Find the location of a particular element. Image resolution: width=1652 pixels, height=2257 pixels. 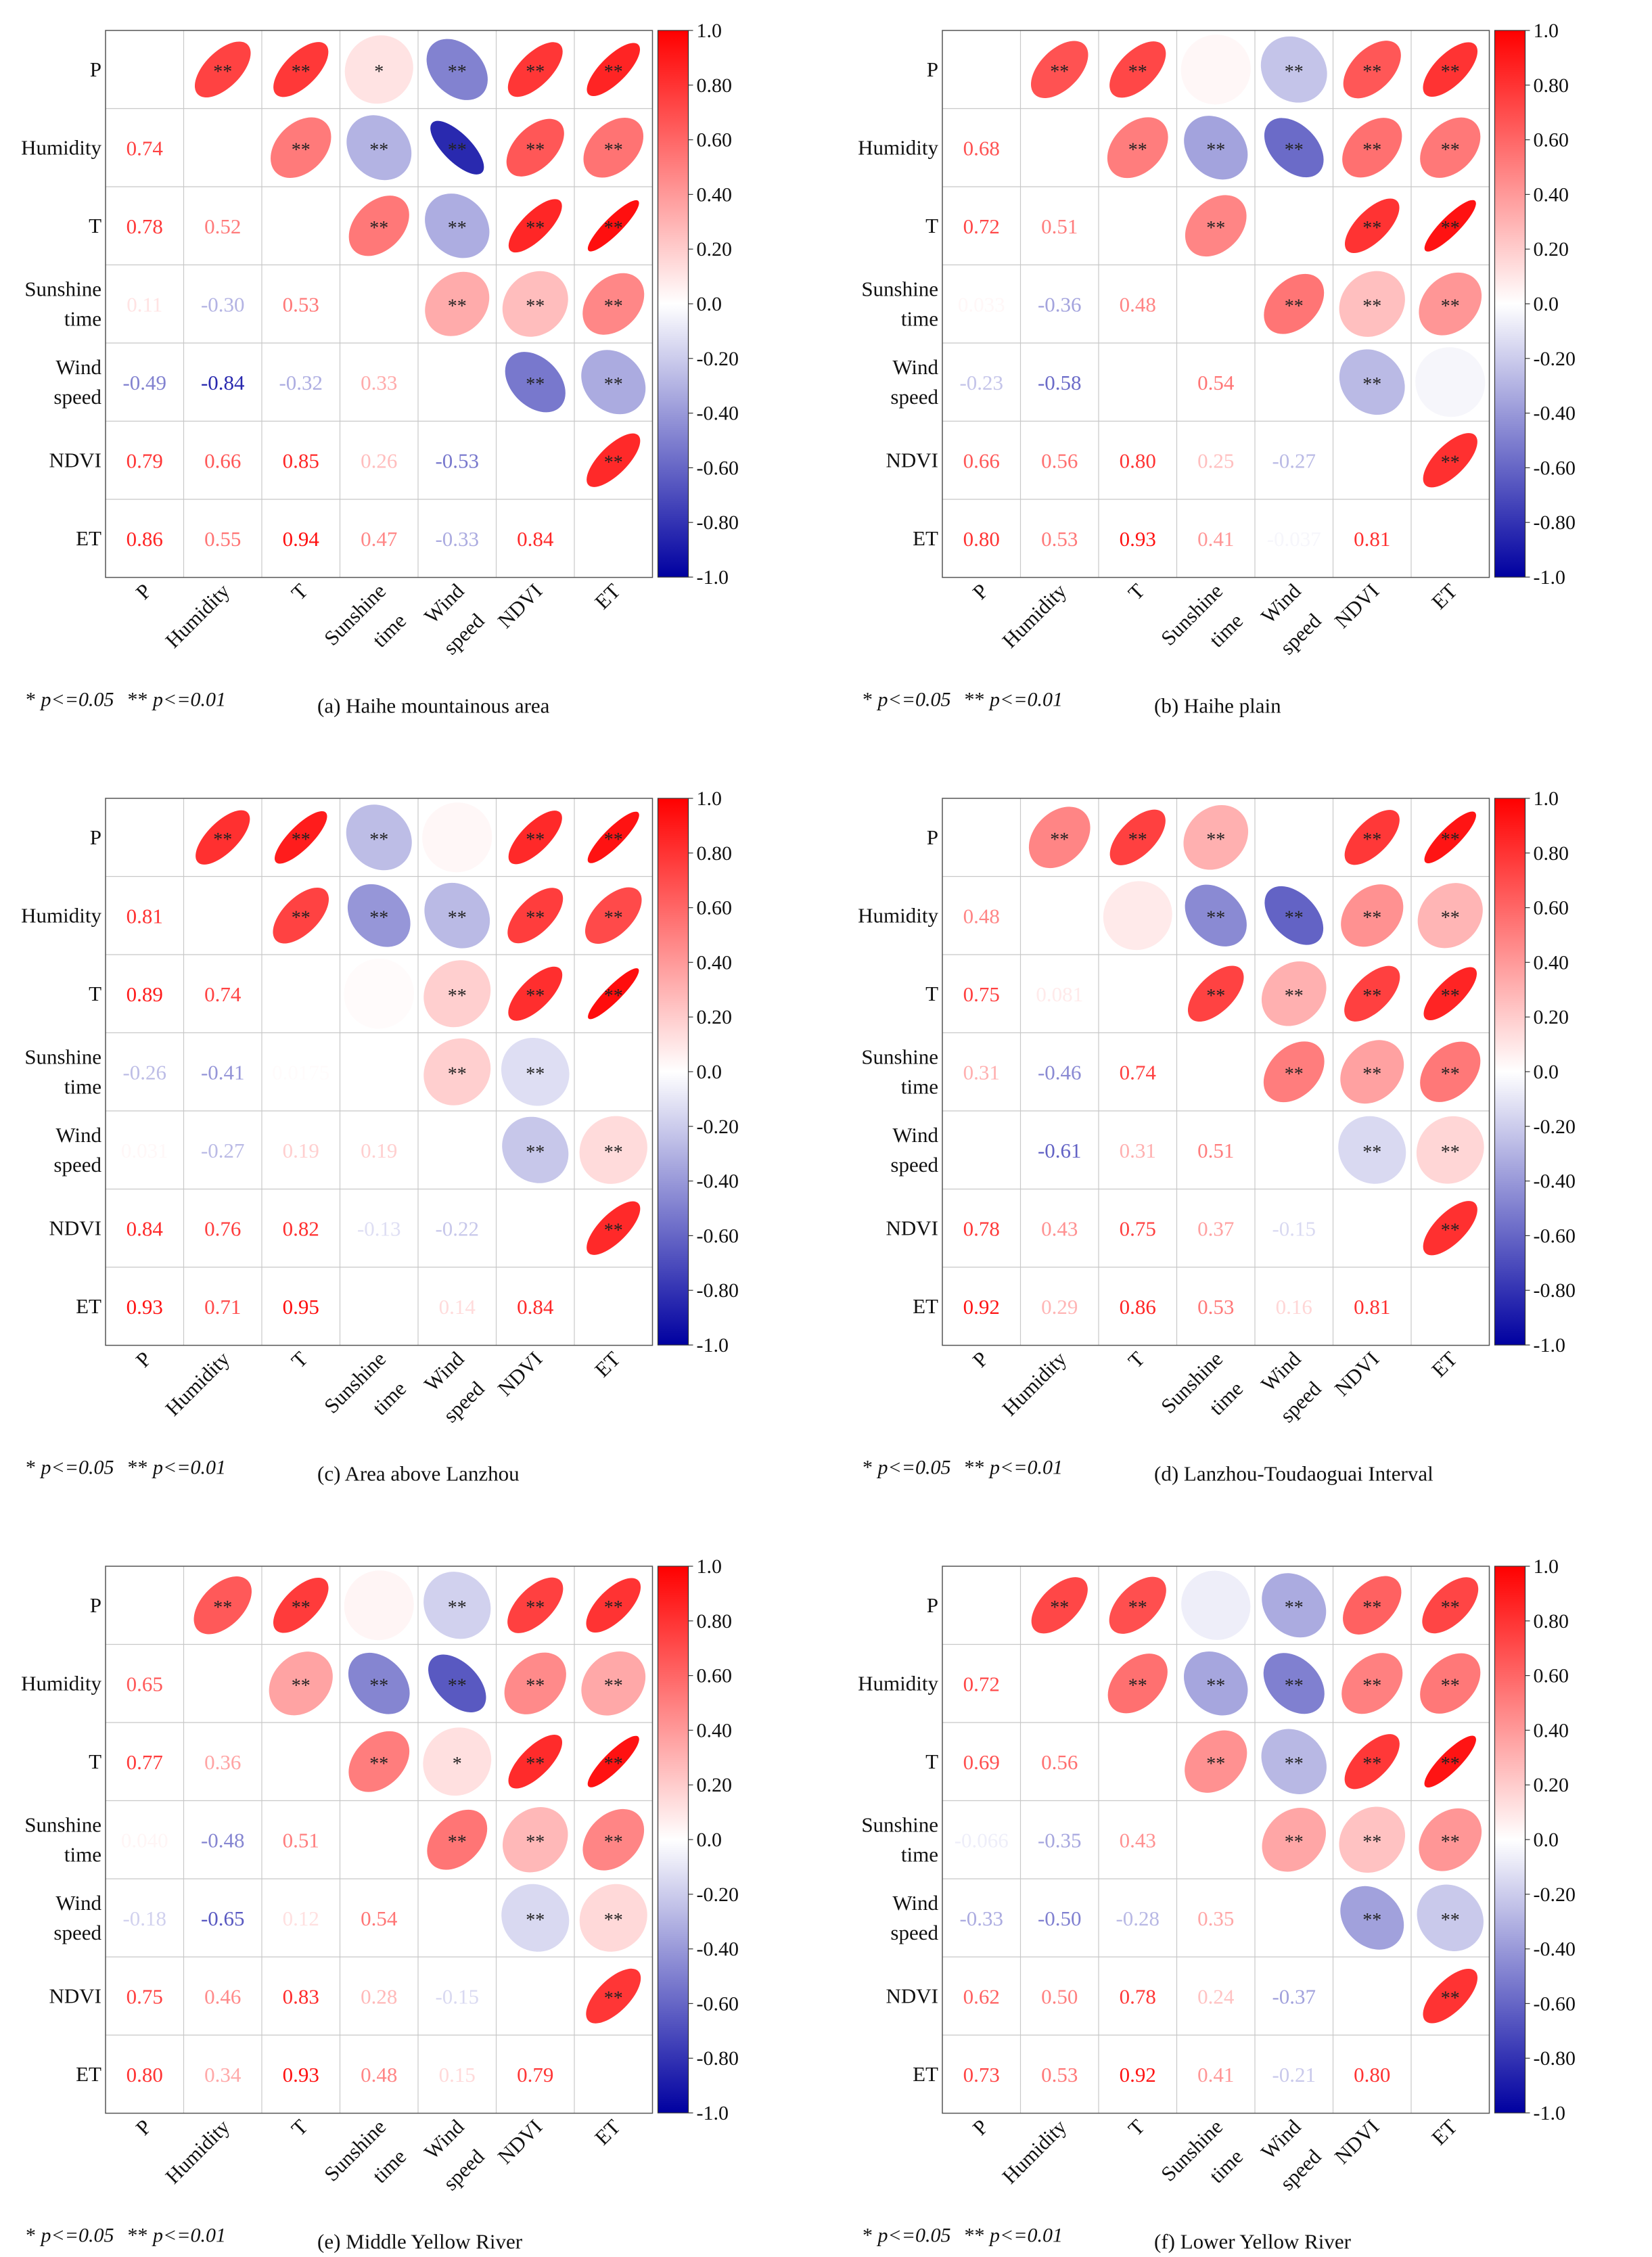

row-label-line: speed is located at coordinates (77, 1932).